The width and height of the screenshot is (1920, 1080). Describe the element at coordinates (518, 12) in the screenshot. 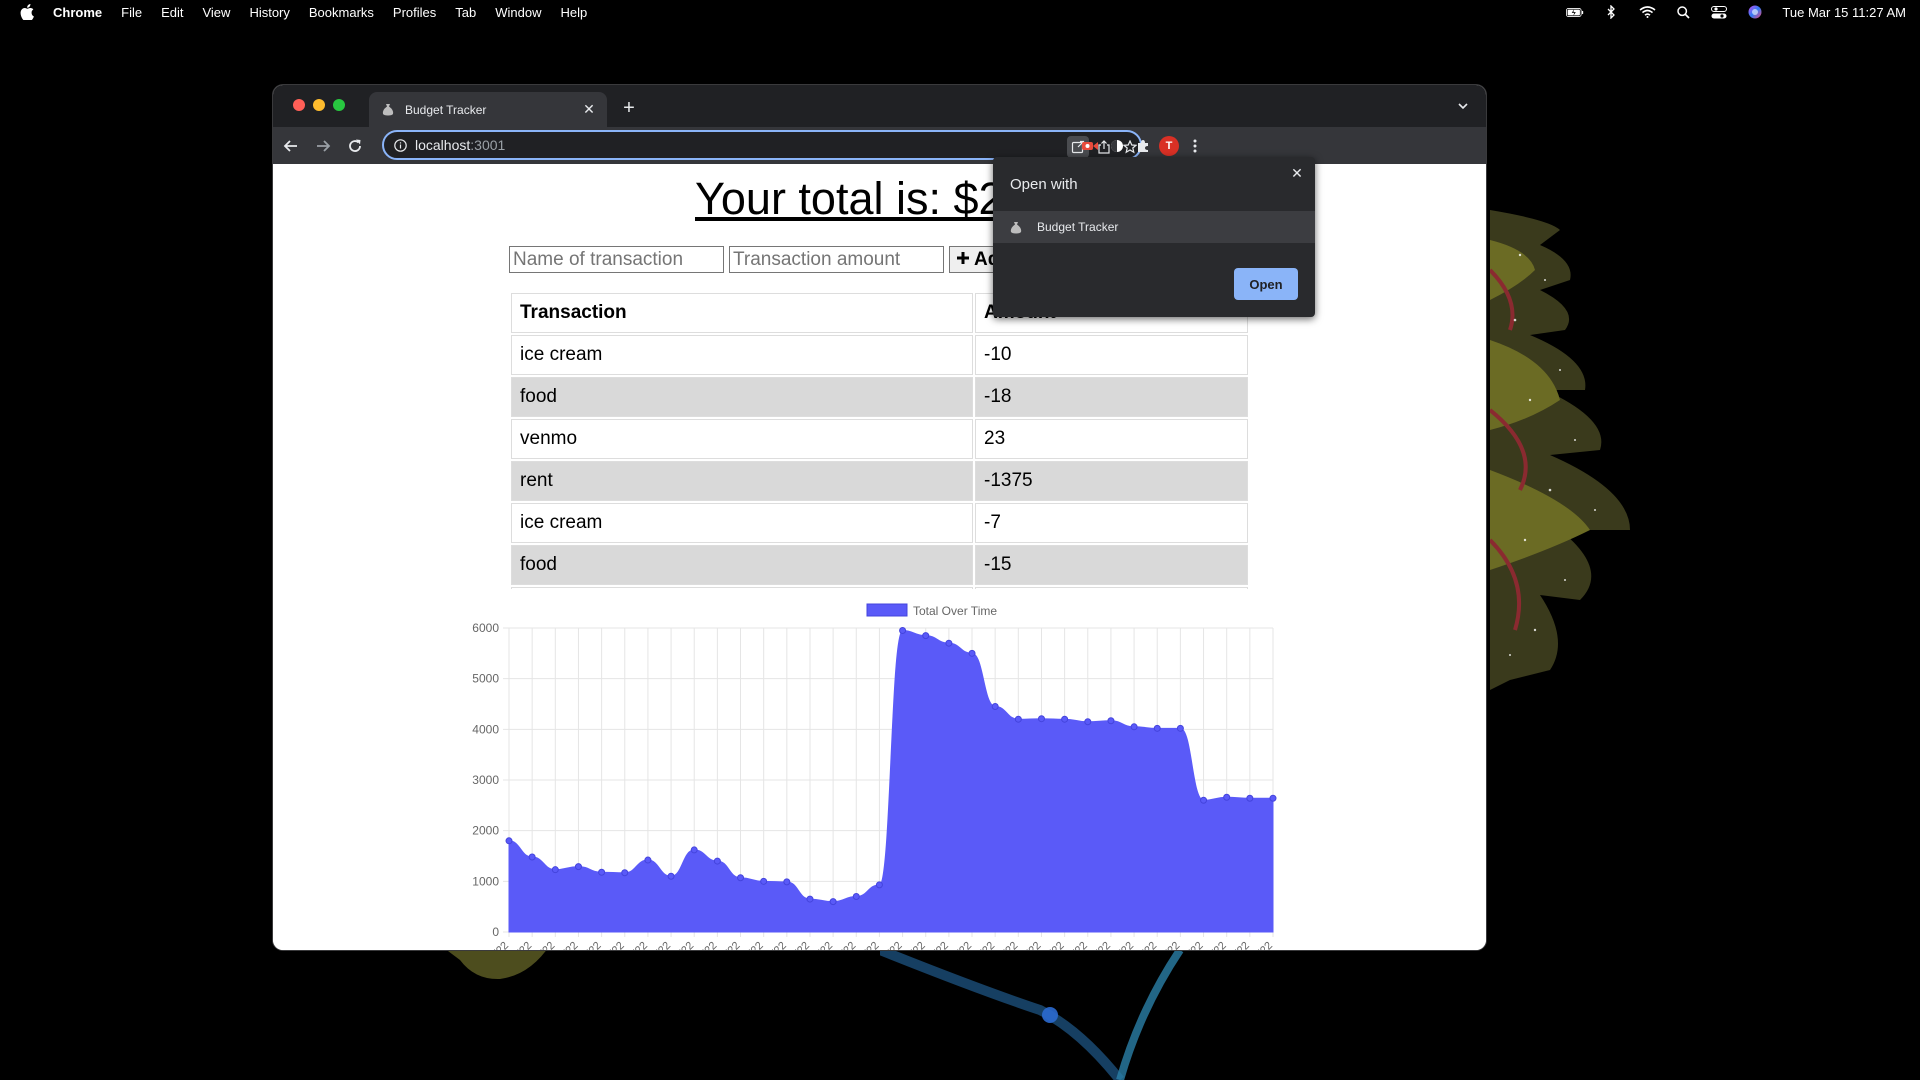

I see `menu-window: Window` at that location.